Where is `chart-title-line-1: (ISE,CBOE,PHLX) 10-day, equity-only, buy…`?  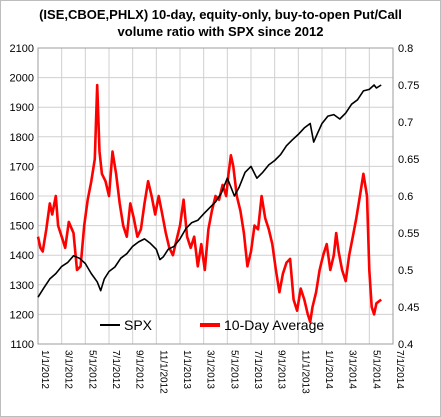
chart-title-line-1: (ISE,CBOE,PHLX) 10-day, equity-only, buy… is located at coordinates (220, 14).